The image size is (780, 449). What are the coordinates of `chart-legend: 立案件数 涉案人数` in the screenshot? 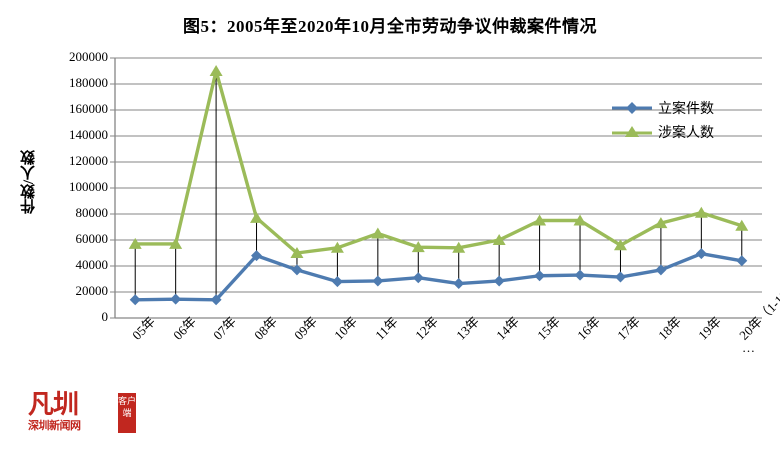 It's located at (687, 120).